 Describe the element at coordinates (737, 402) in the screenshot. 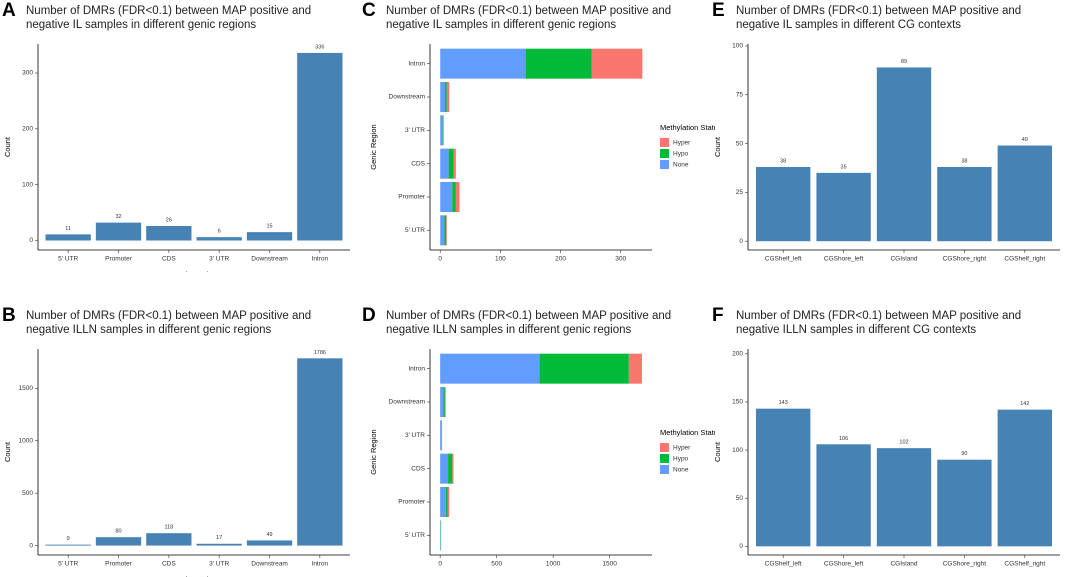

I see `y-tick-label: 150` at that location.